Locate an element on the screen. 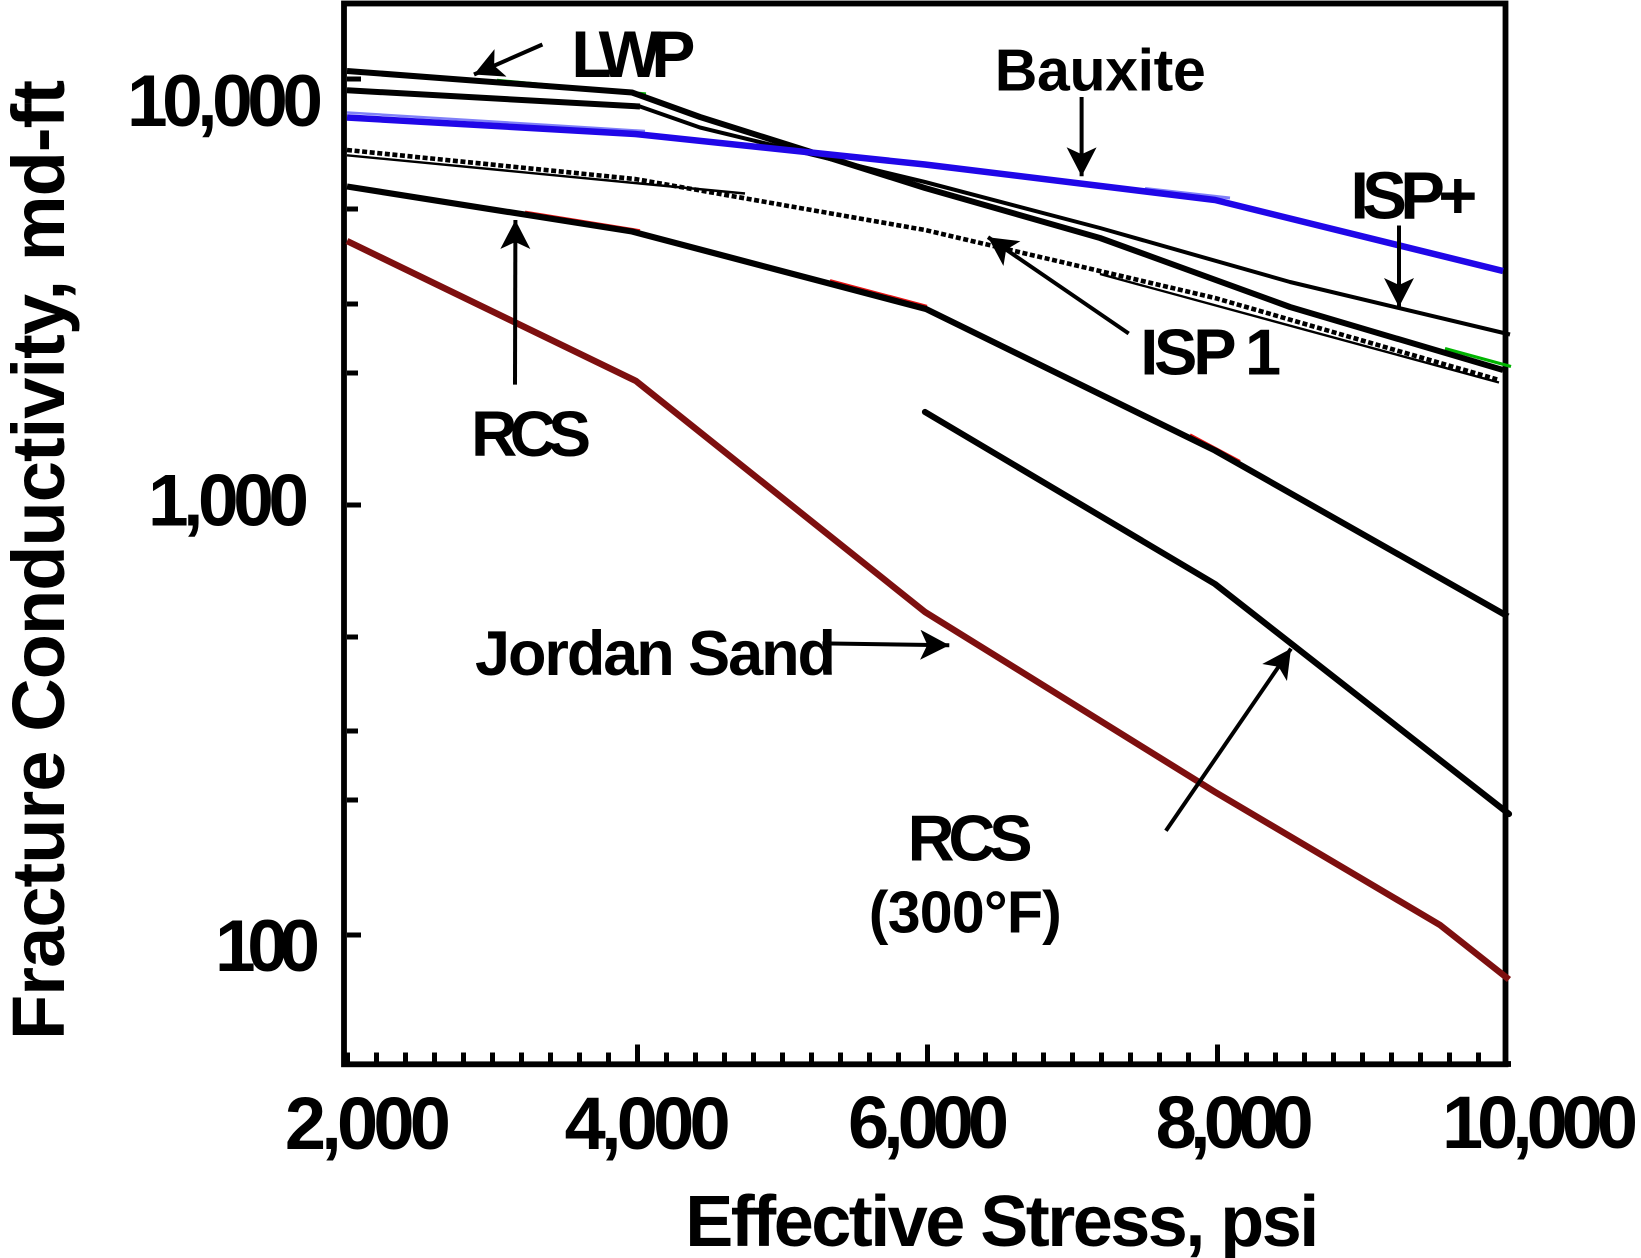  svg-text: 2,000 is located at coordinates (368, 1123).